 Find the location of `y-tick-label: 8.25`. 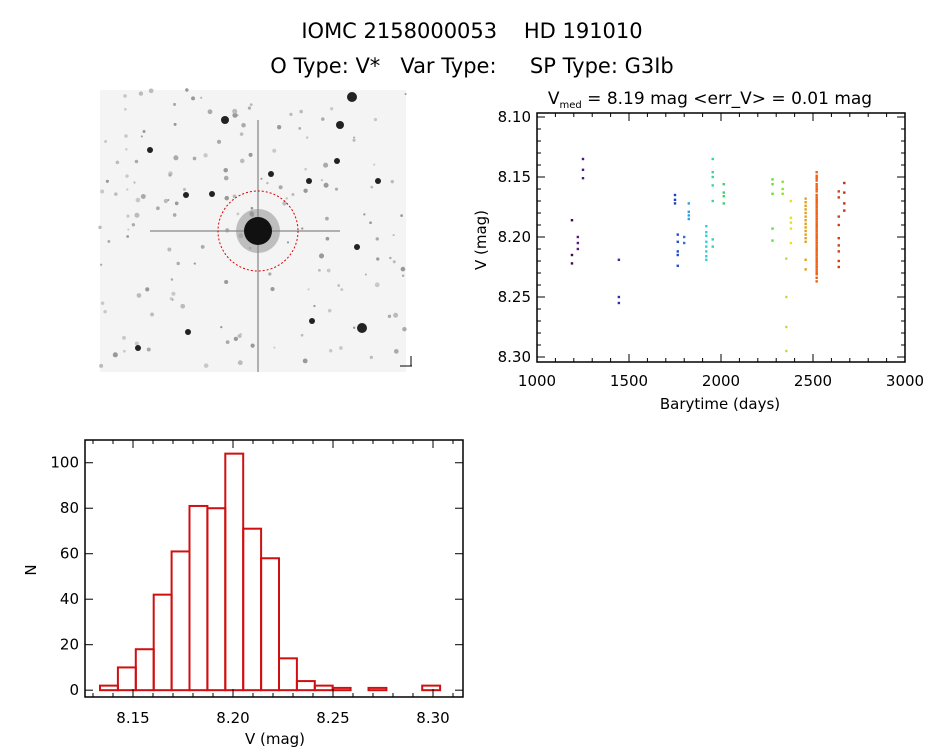

y-tick-label: 8.25 is located at coordinates (514, 297).